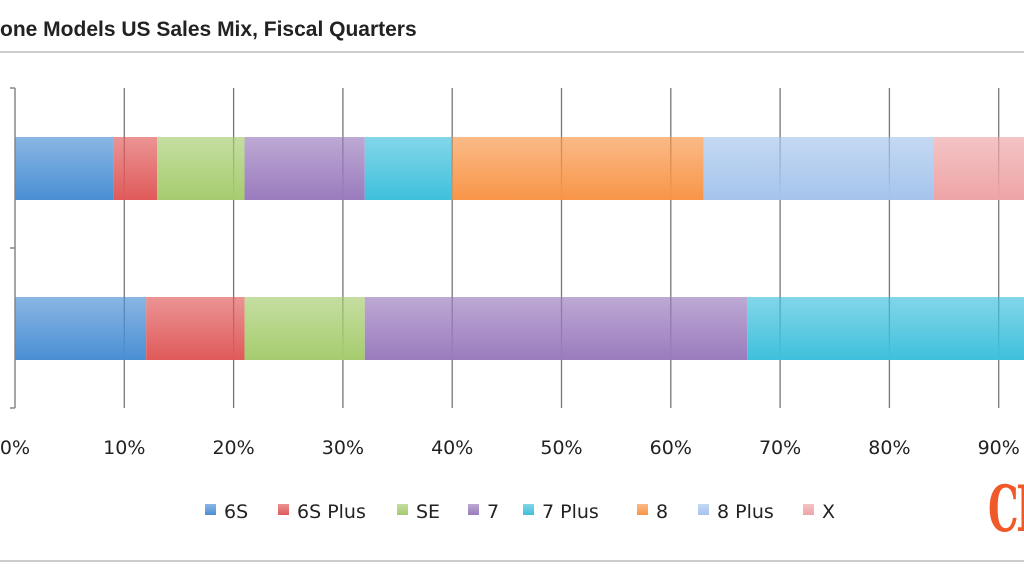  I want to click on legend-label: X, so click(828, 512).